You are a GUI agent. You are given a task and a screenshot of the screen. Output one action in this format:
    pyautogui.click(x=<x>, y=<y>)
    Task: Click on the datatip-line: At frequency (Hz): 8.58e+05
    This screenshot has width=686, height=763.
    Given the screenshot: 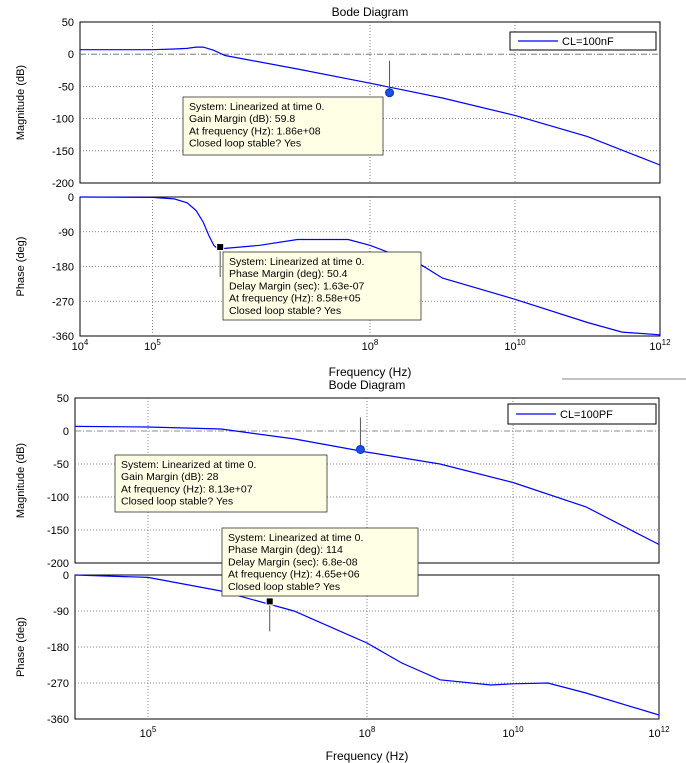 What is the action you would take?
    pyautogui.click(x=295, y=299)
    